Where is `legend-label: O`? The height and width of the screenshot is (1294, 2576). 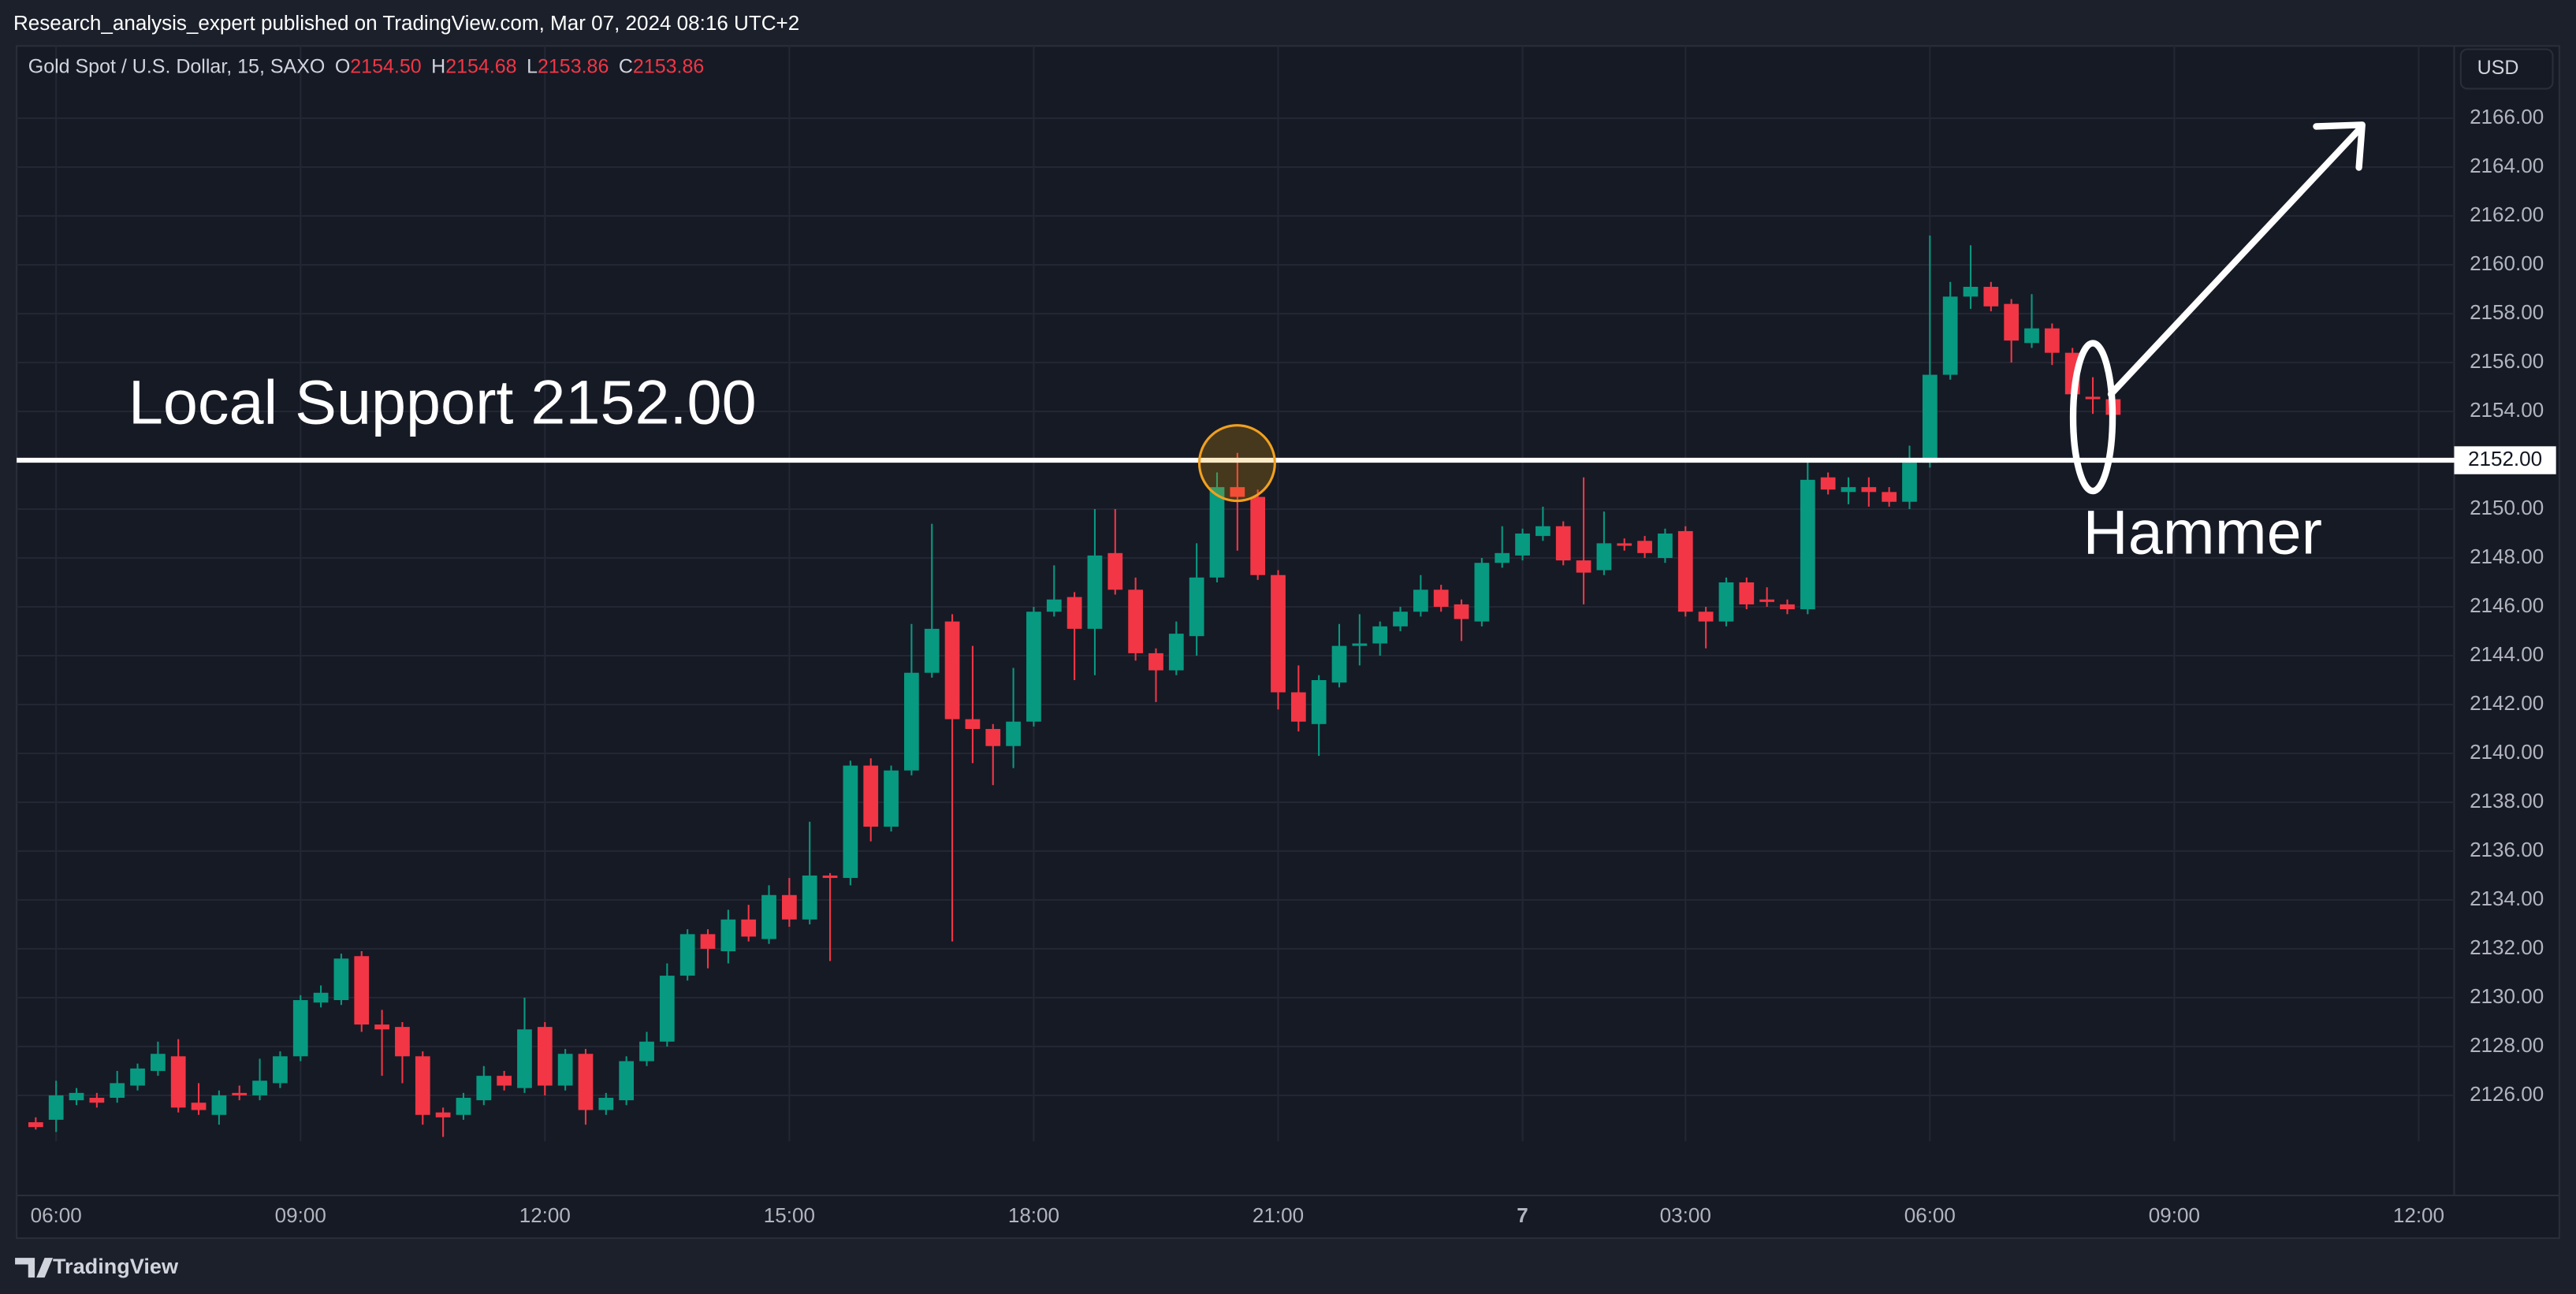
legend-label: O is located at coordinates (342, 66).